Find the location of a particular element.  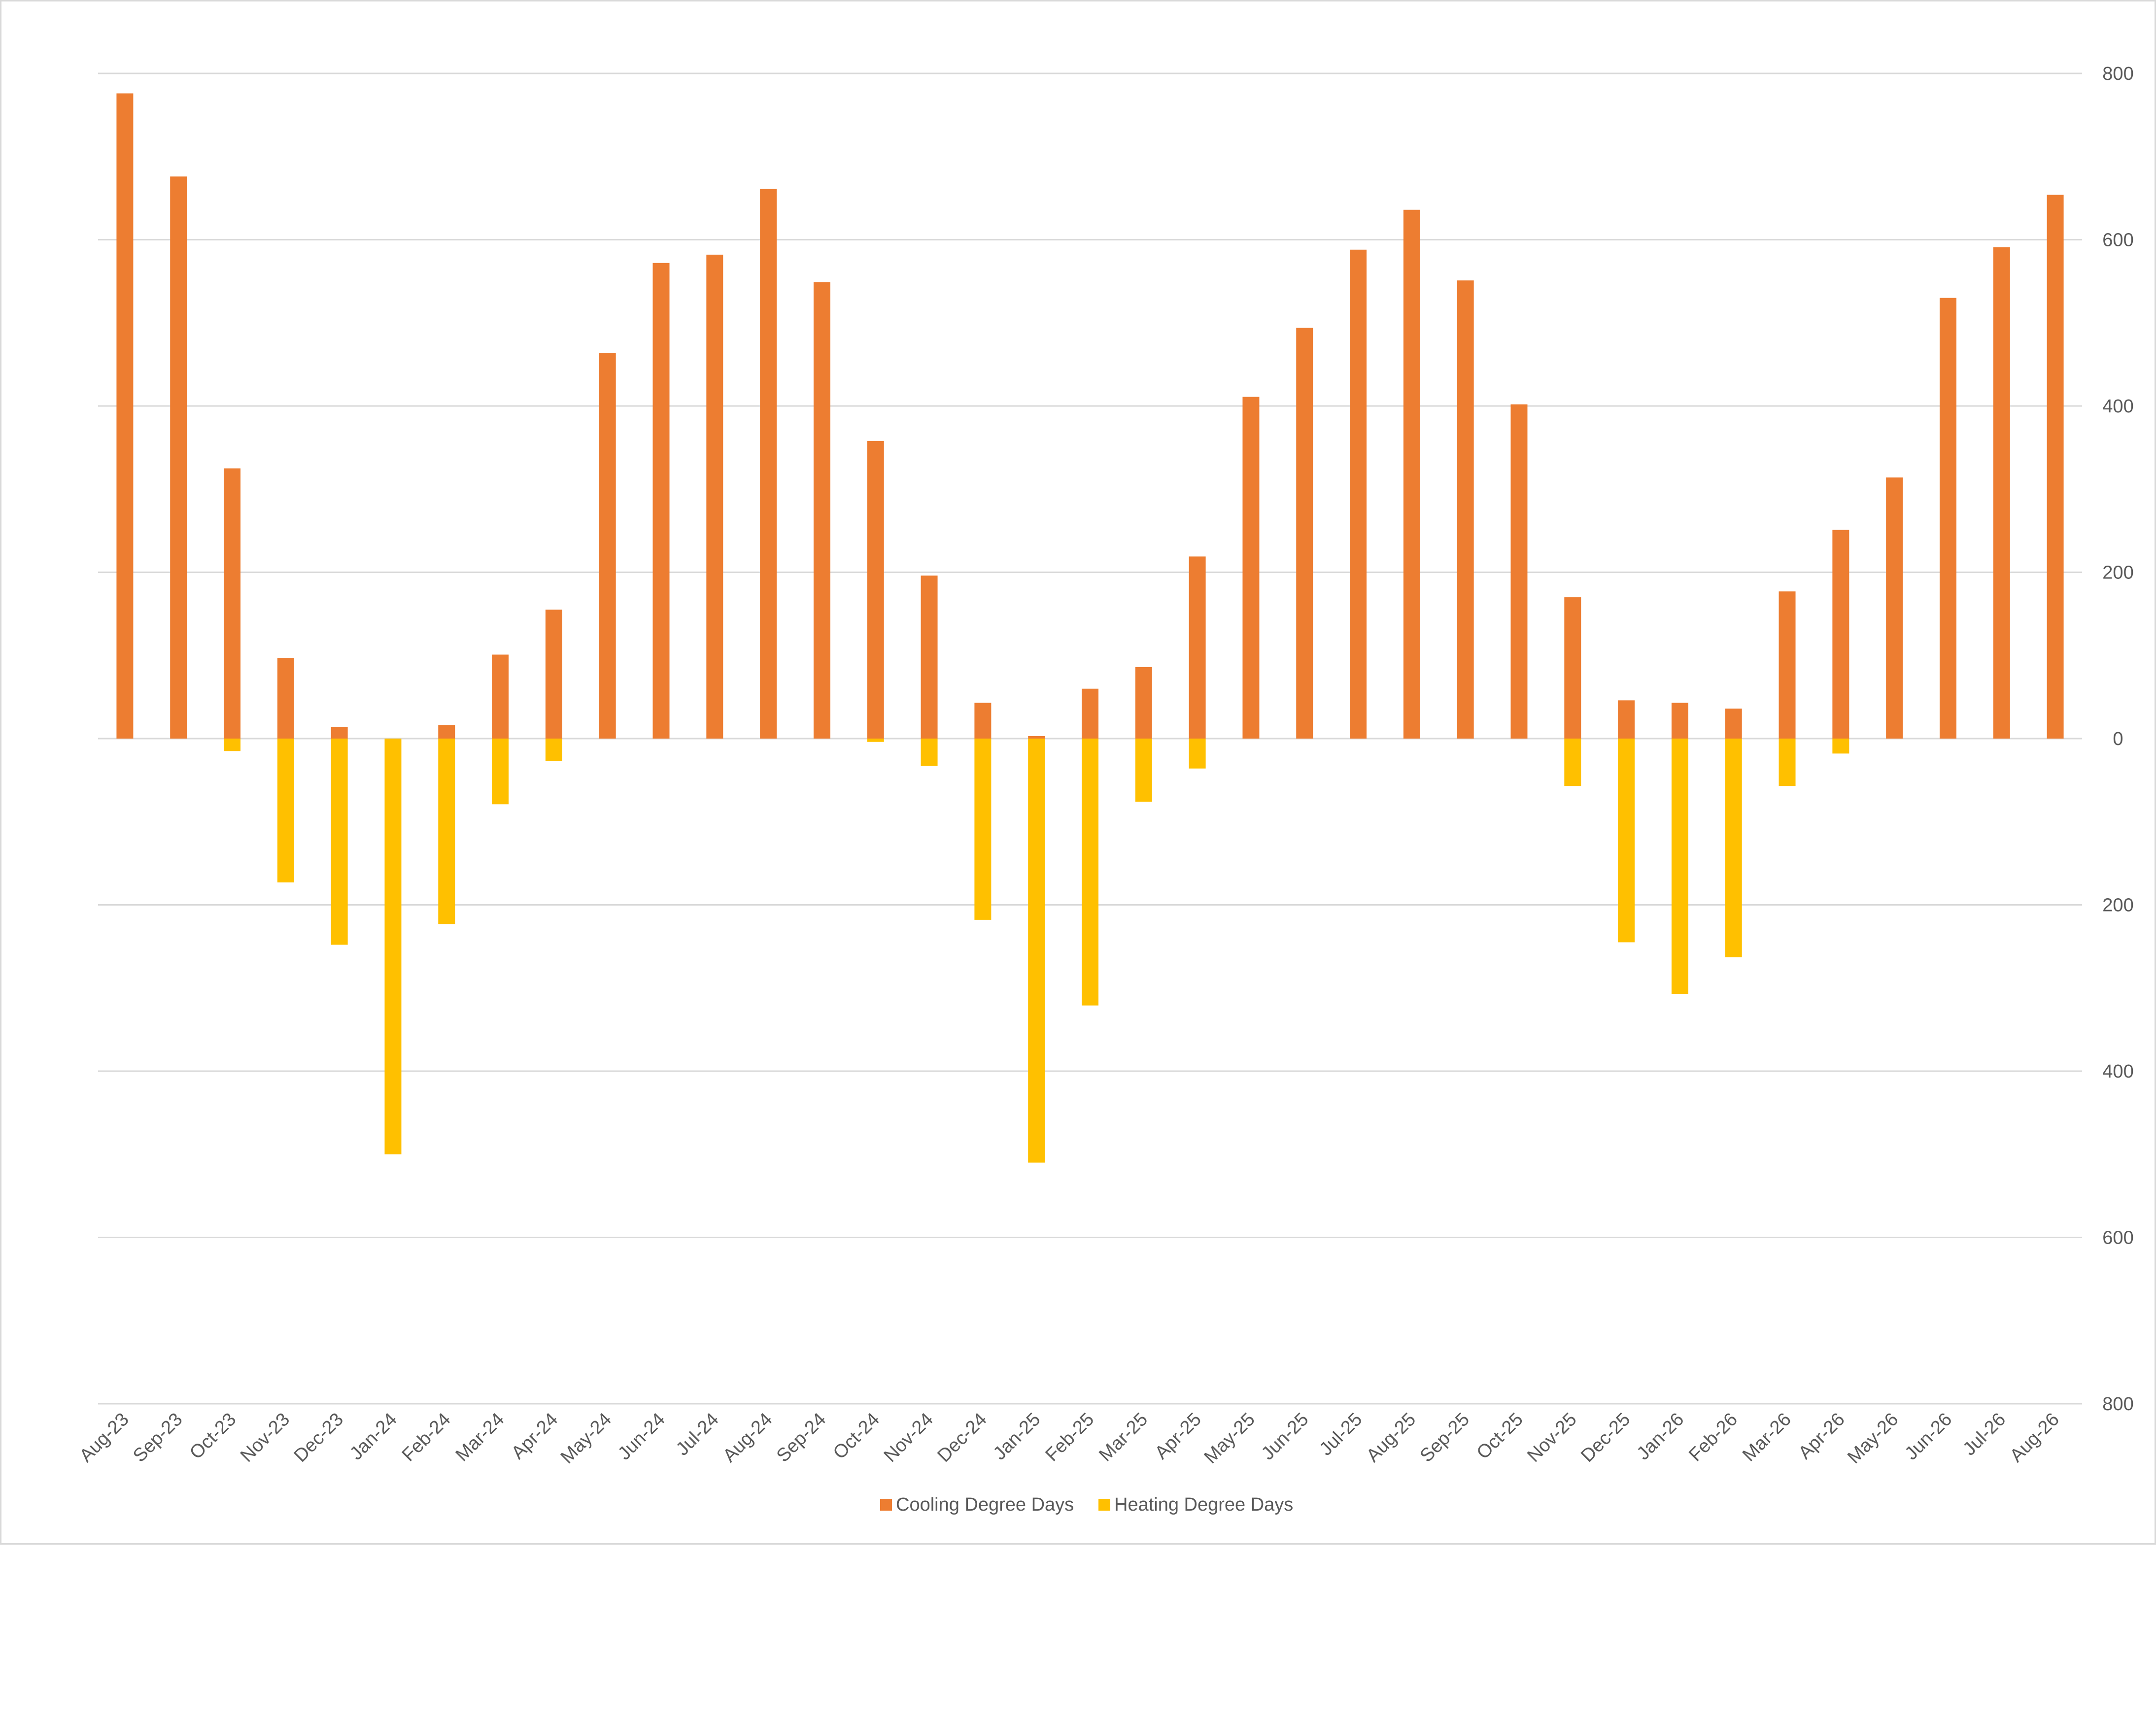

y-tick-label: 200 is located at coordinates (2117, 905).